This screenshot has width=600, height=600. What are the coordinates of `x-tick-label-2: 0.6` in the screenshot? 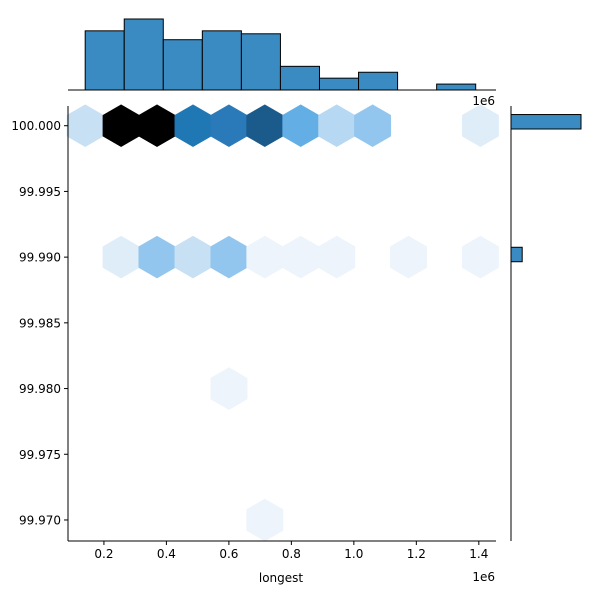 It's located at (228, 554).